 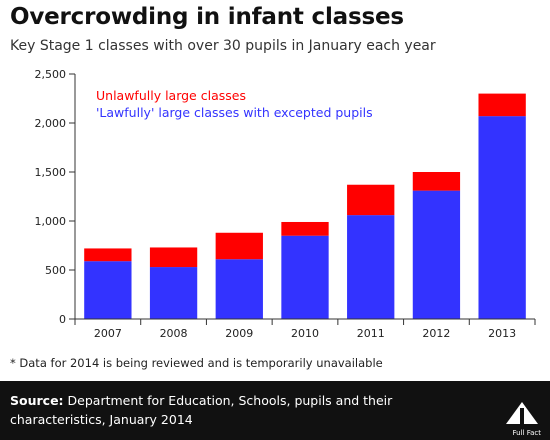 I want to click on x-tick-label: 2009, so click(x=239, y=333).